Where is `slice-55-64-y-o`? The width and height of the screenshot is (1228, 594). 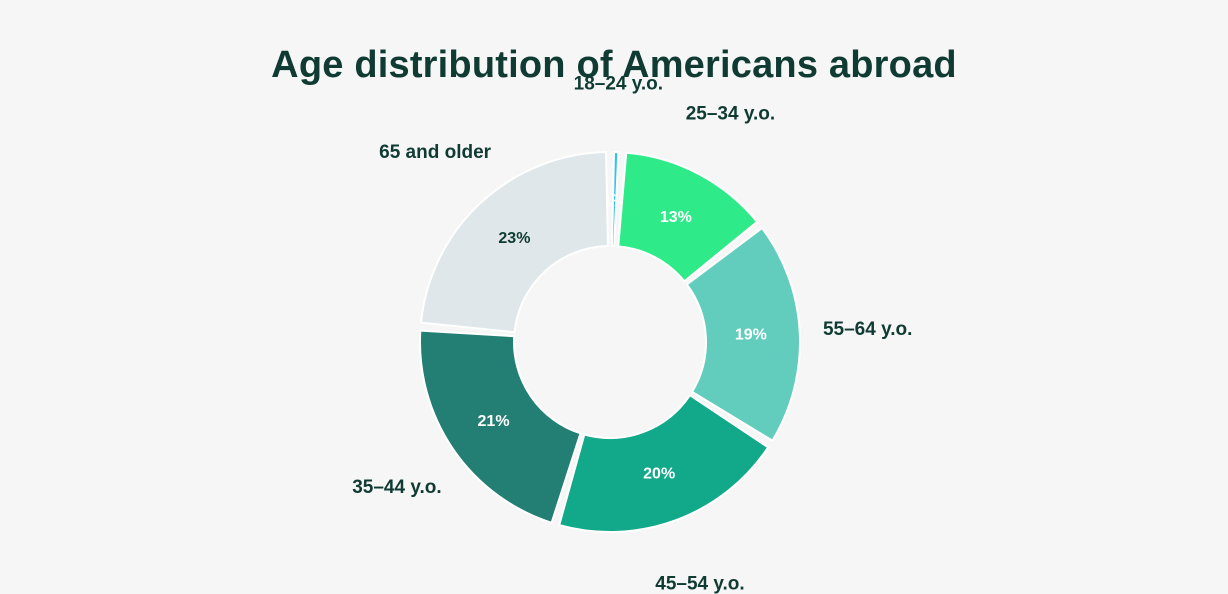
slice-55-64-y-o is located at coordinates (743, 334).